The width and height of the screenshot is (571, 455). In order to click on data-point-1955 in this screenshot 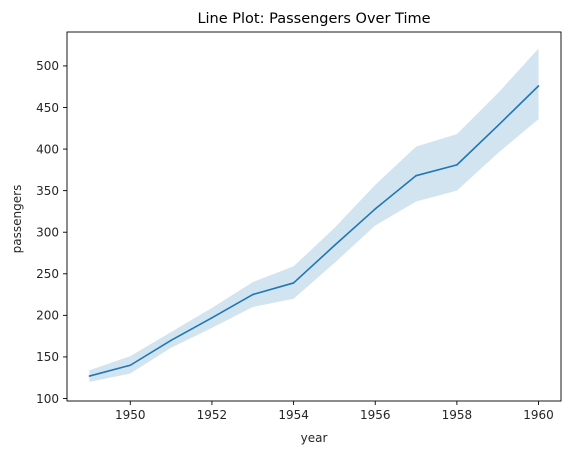, I will do `click(334, 245)`.